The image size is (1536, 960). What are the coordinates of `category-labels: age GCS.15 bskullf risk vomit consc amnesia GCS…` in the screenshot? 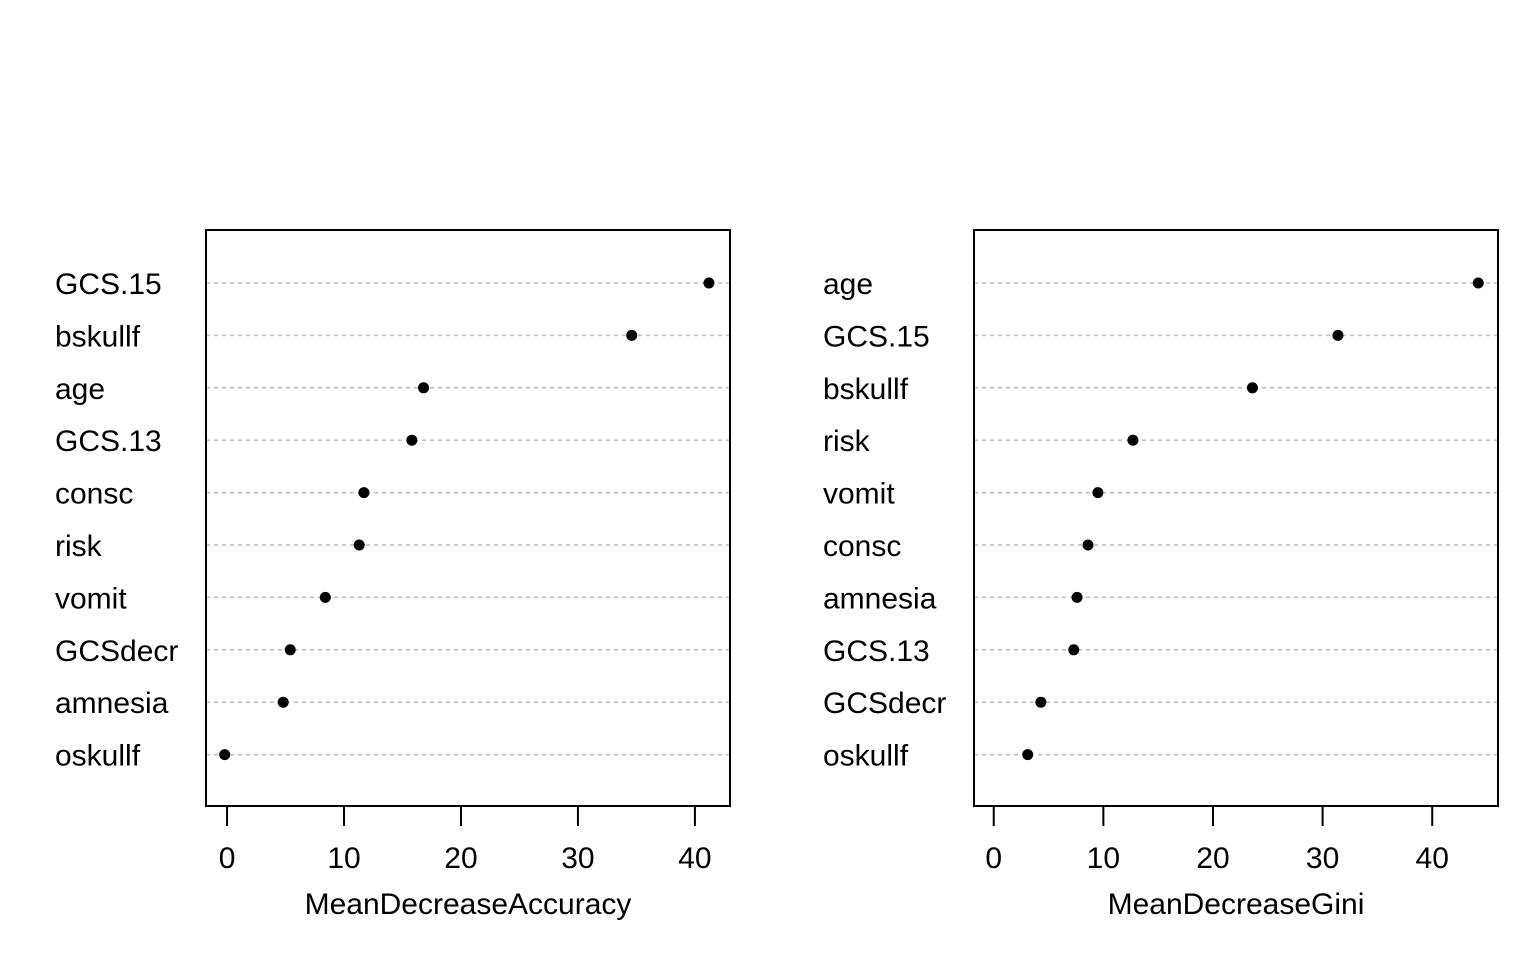 It's located at (884, 520).